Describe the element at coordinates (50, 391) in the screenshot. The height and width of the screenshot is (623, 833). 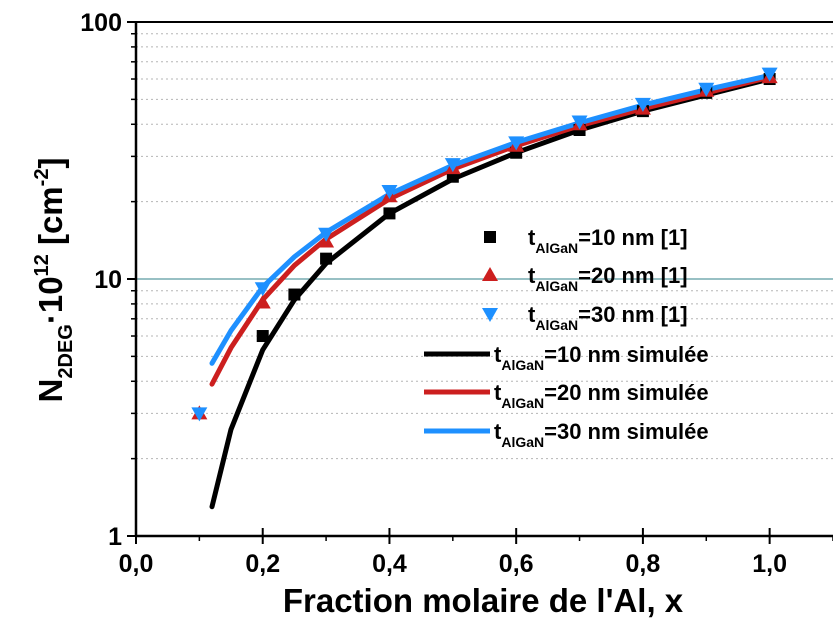
I see `y-axis-title-main: N` at that location.